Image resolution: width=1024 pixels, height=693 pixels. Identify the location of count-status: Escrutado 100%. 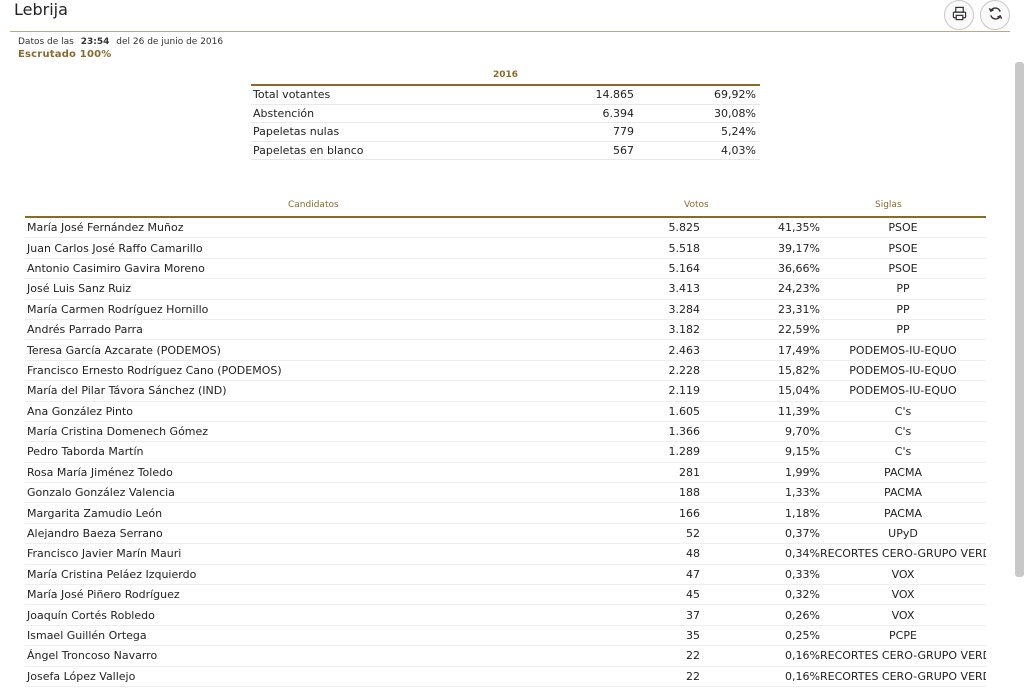
(65, 54).